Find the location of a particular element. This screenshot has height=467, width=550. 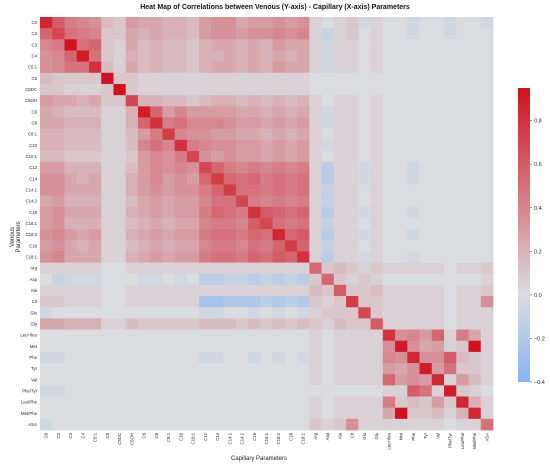

y-tick-label: Phe is located at coordinates (33, 357).